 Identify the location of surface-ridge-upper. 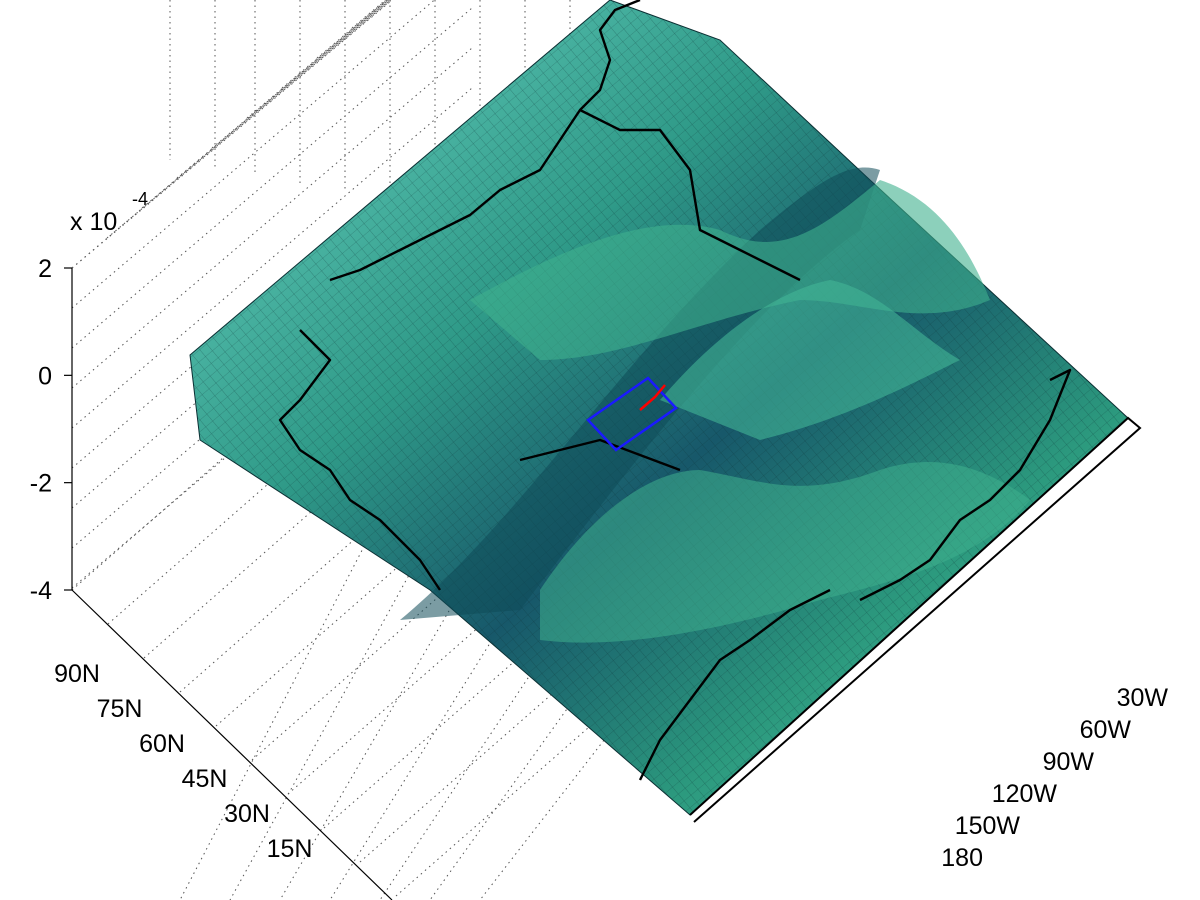
(730, 270).